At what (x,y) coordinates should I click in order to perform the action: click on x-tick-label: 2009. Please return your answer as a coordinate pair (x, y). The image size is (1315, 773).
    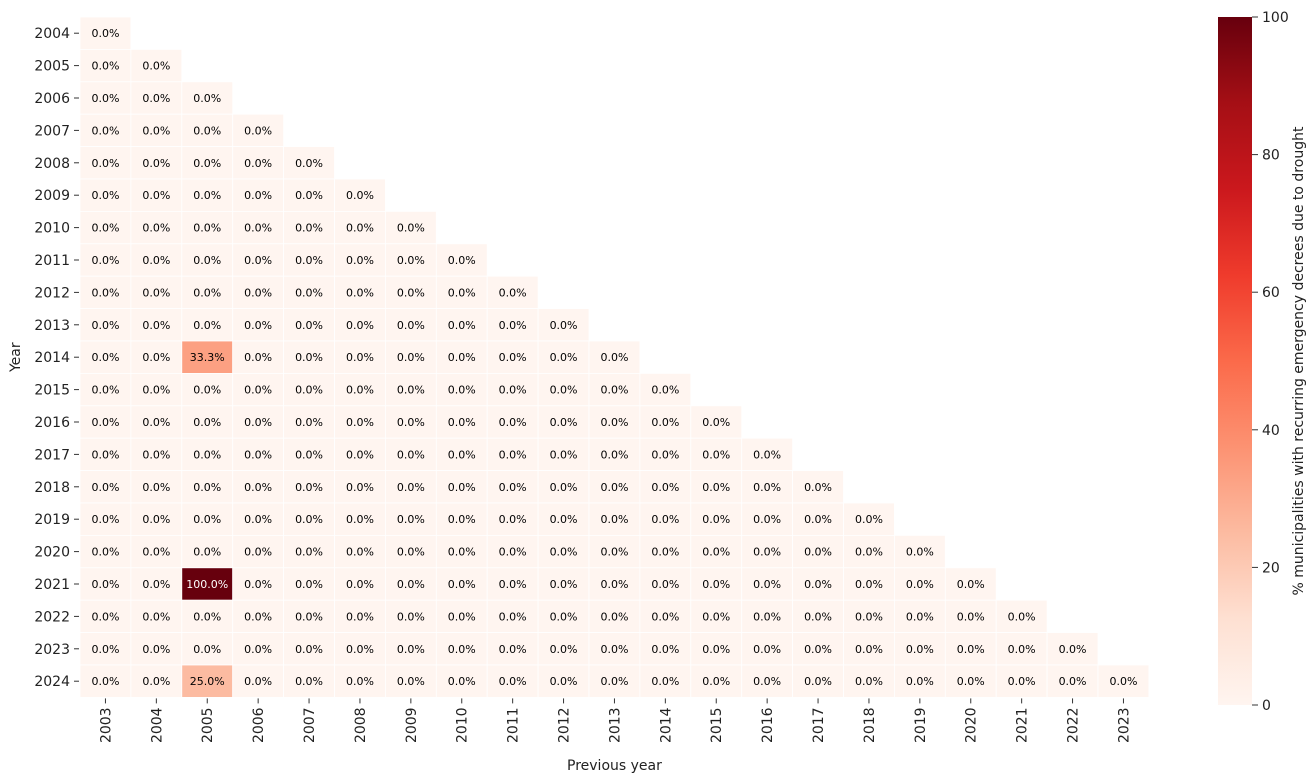
    Looking at the image, I should click on (412, 725).